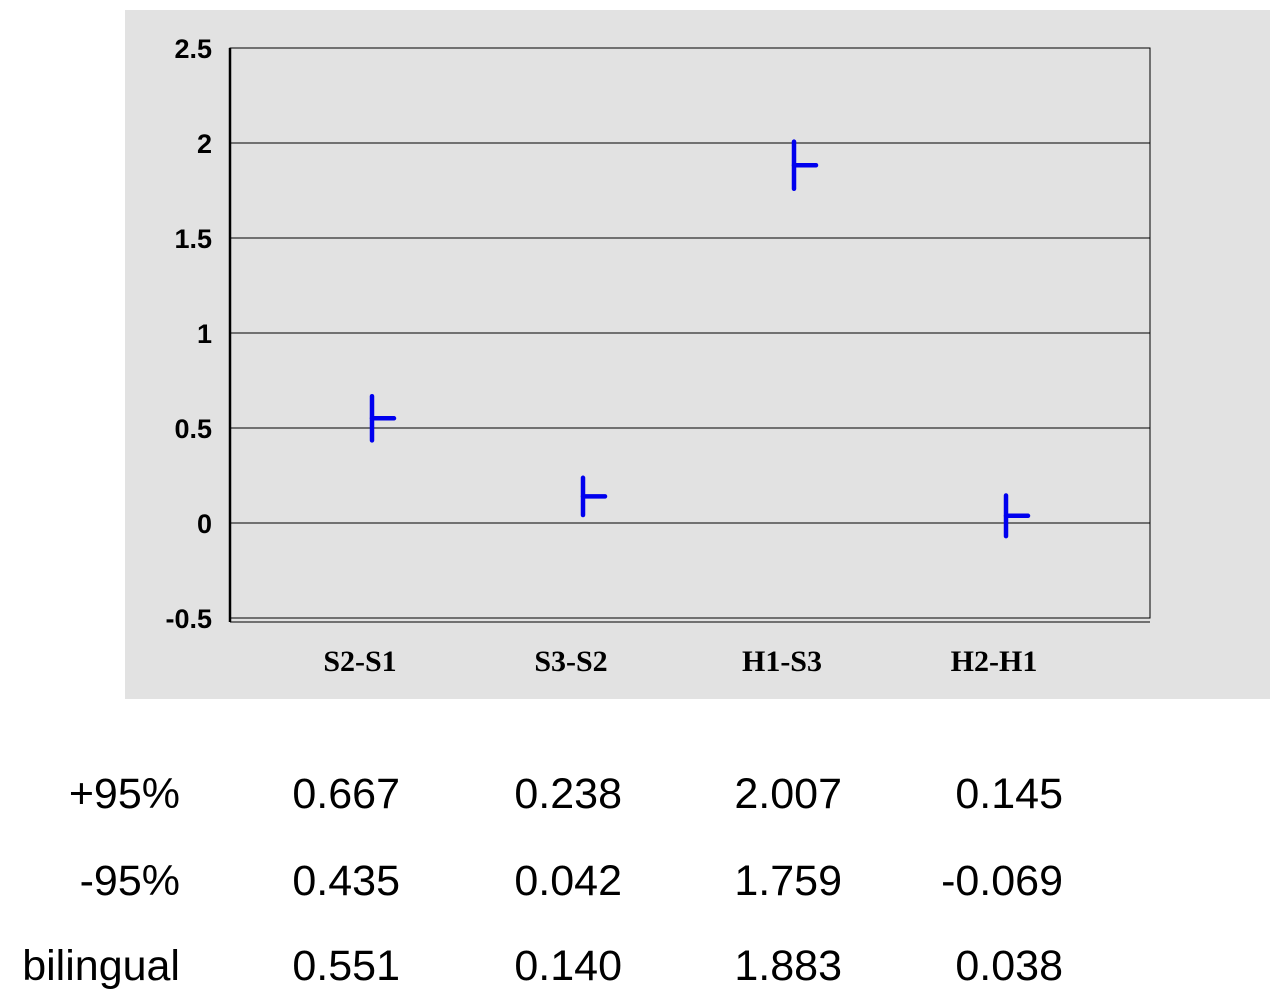 Image resolution: width=1278 pixels, height=1004 pixels. Describe the element at coordinates (188, 619) in the screenshot. I see `y-tick-label: -0.5` at that location.